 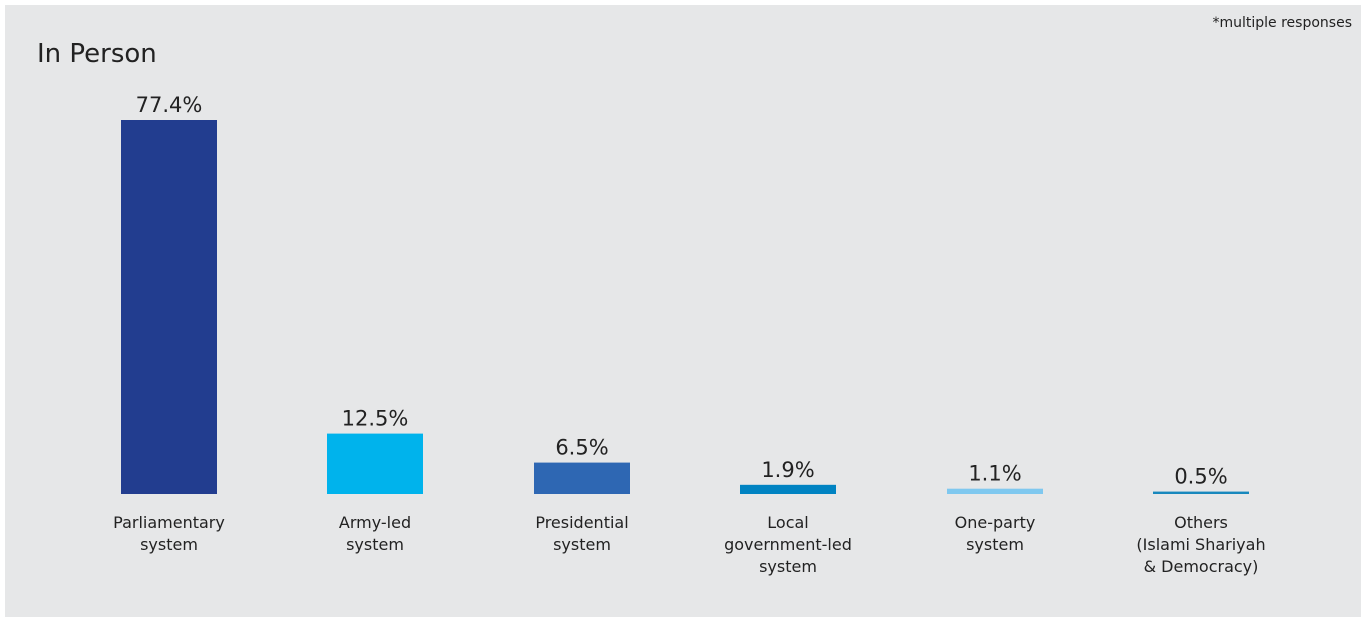 I want to click on value-label-4: 1.1%, so click(x=994, y=474).